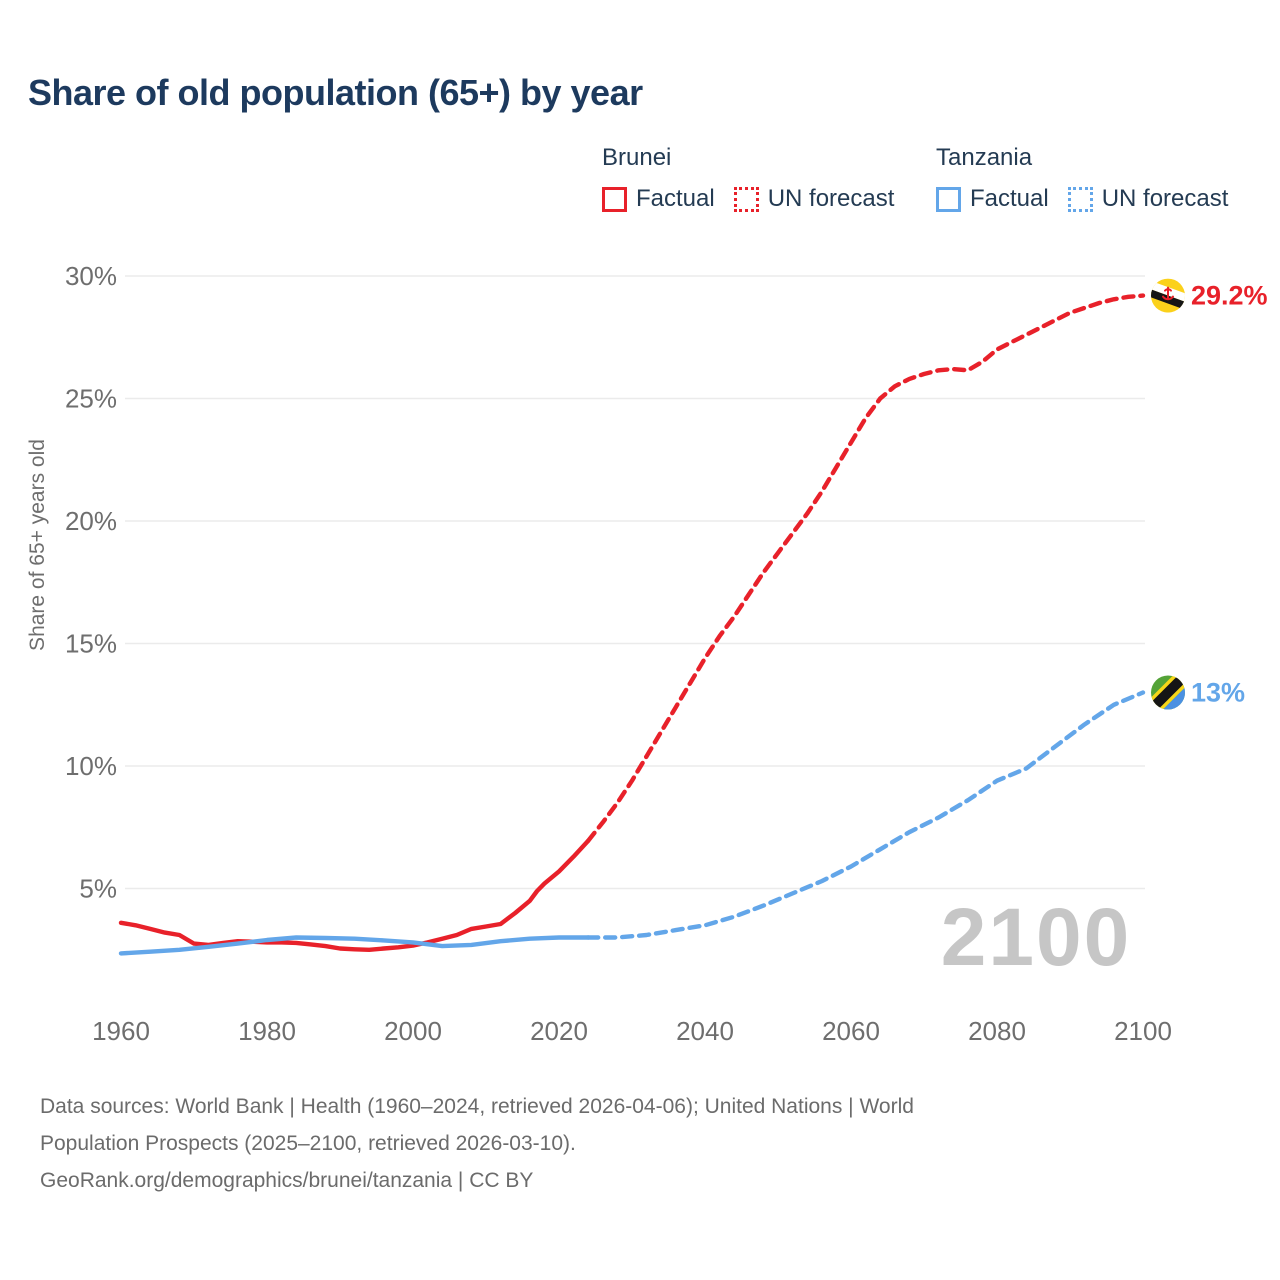  What do you see at coordinates (91, 643) in the screenshot?
I see `y-tick-label: 15%` at bounding box center [91, 643].